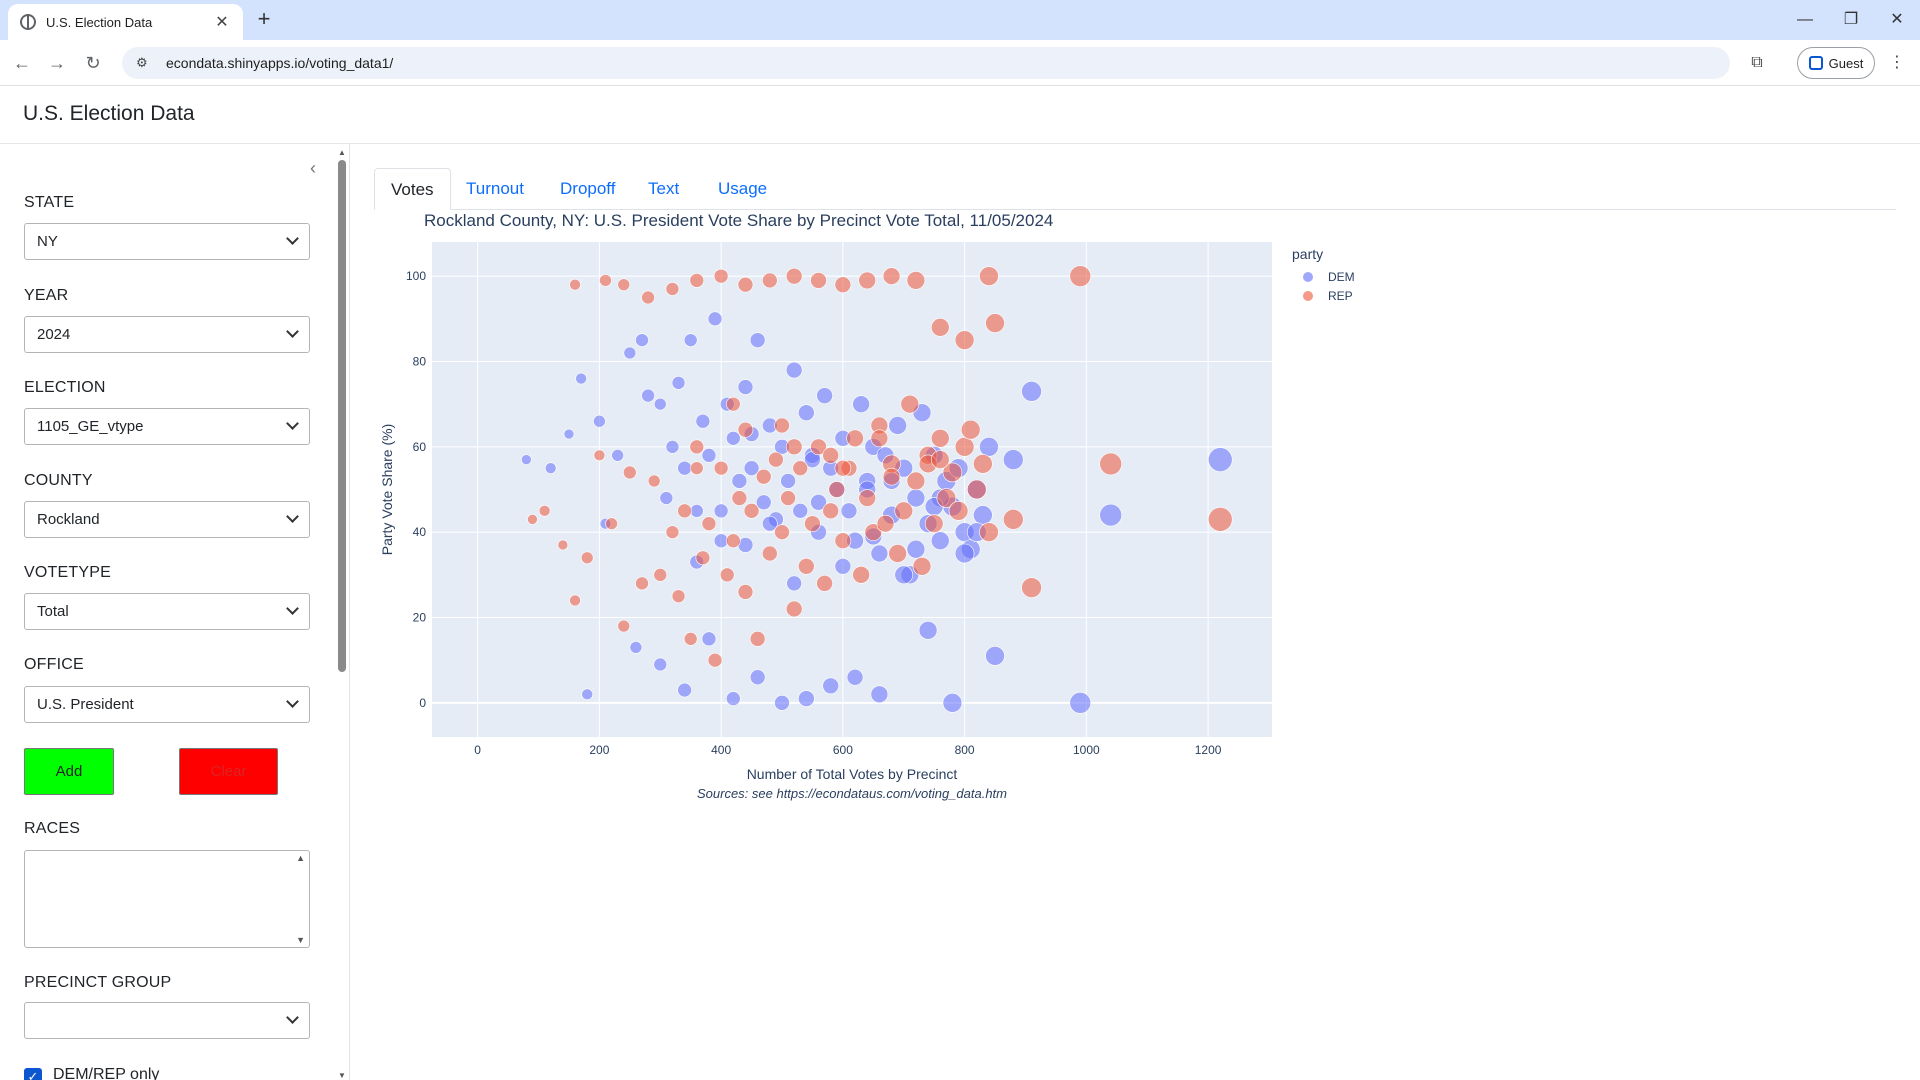 The width and height of the screenshot is (1920, 1080). What do you see at coordinates (342, 416) in the screenshot?
I see `scrollbar-thumb` at bounding box center [342, 416].